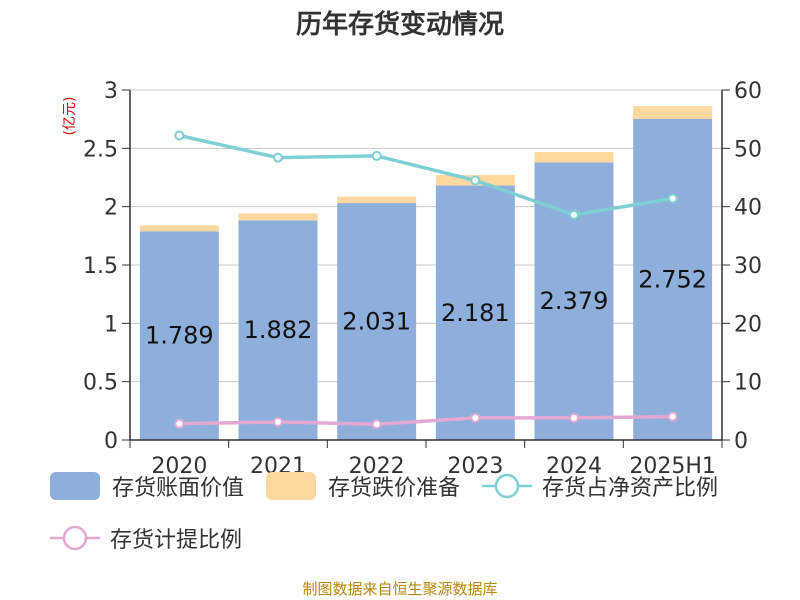  What do you see at coordinates (475, 466) in the screenshot?
I see `x-tick-label: 2023` at bounding box center [475, 466].